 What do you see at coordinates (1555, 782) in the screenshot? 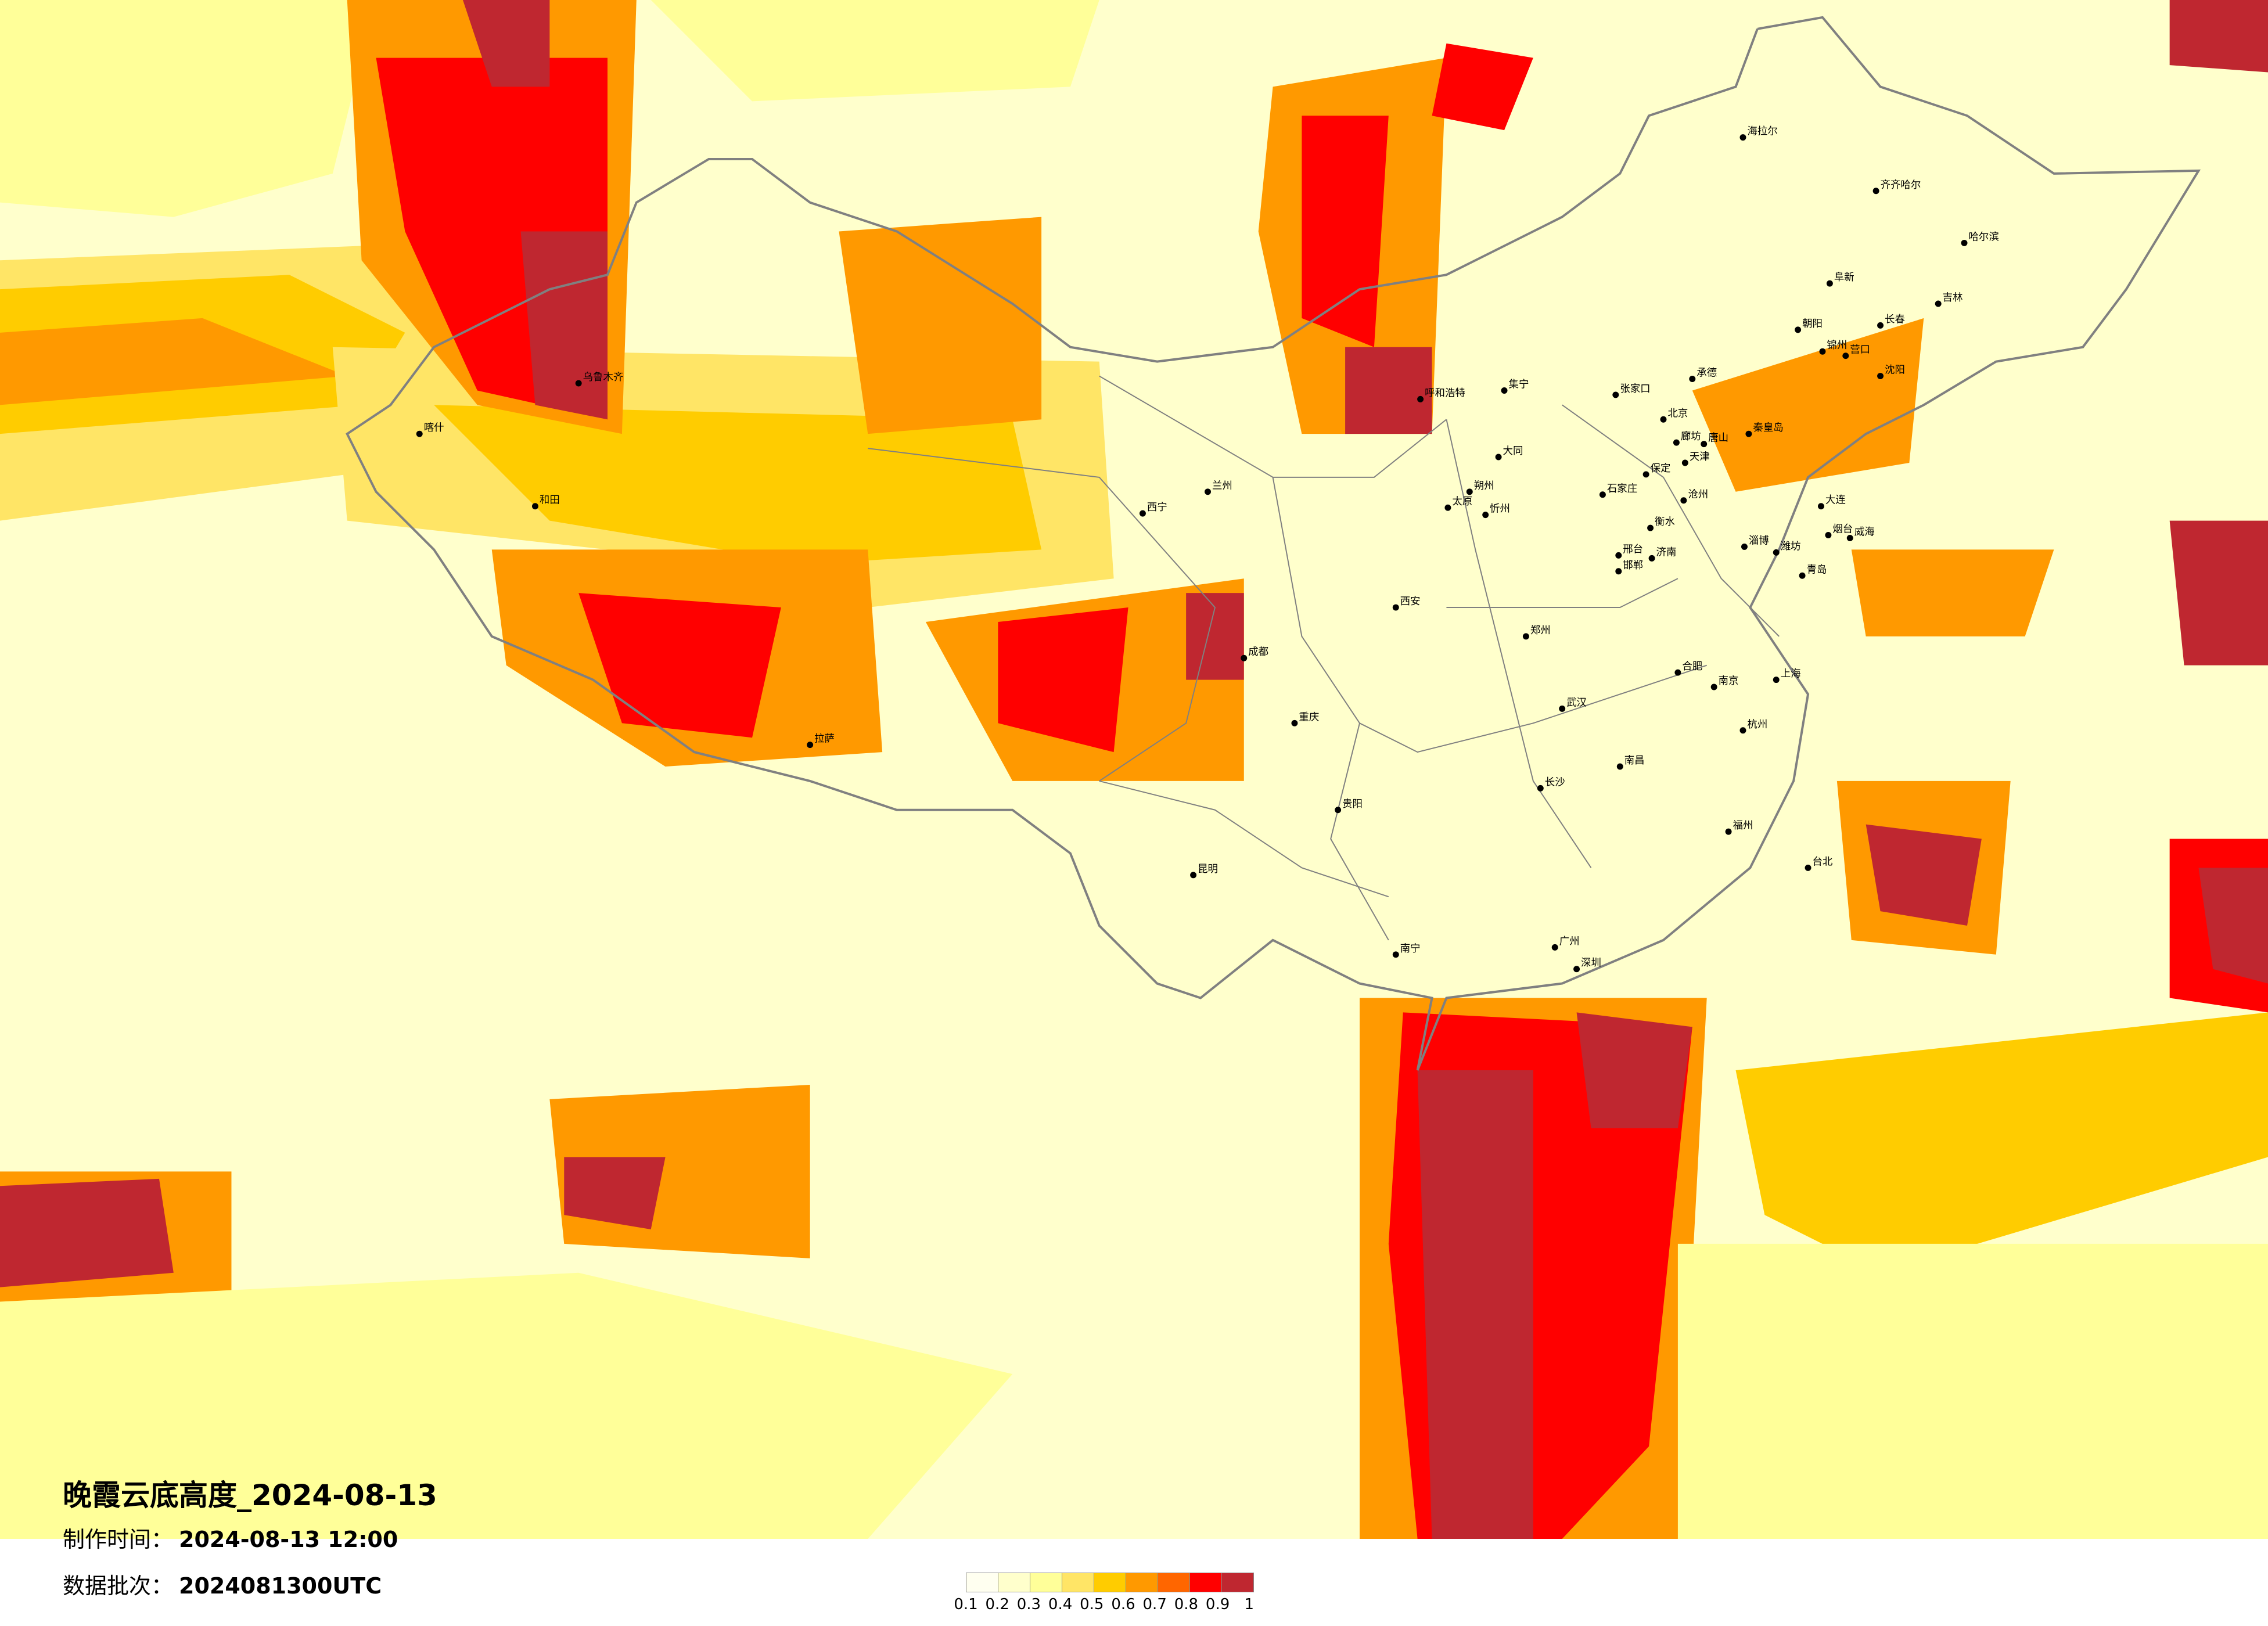
I see `city-label: 长沙` at bounding box center [1555, 782].